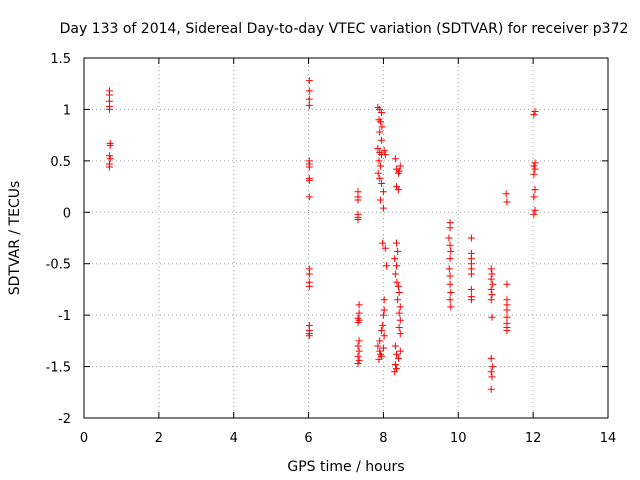  Describe the element at coordinates (458, 438) in the screenshot. I see `x-tick-label: 10` at that location.